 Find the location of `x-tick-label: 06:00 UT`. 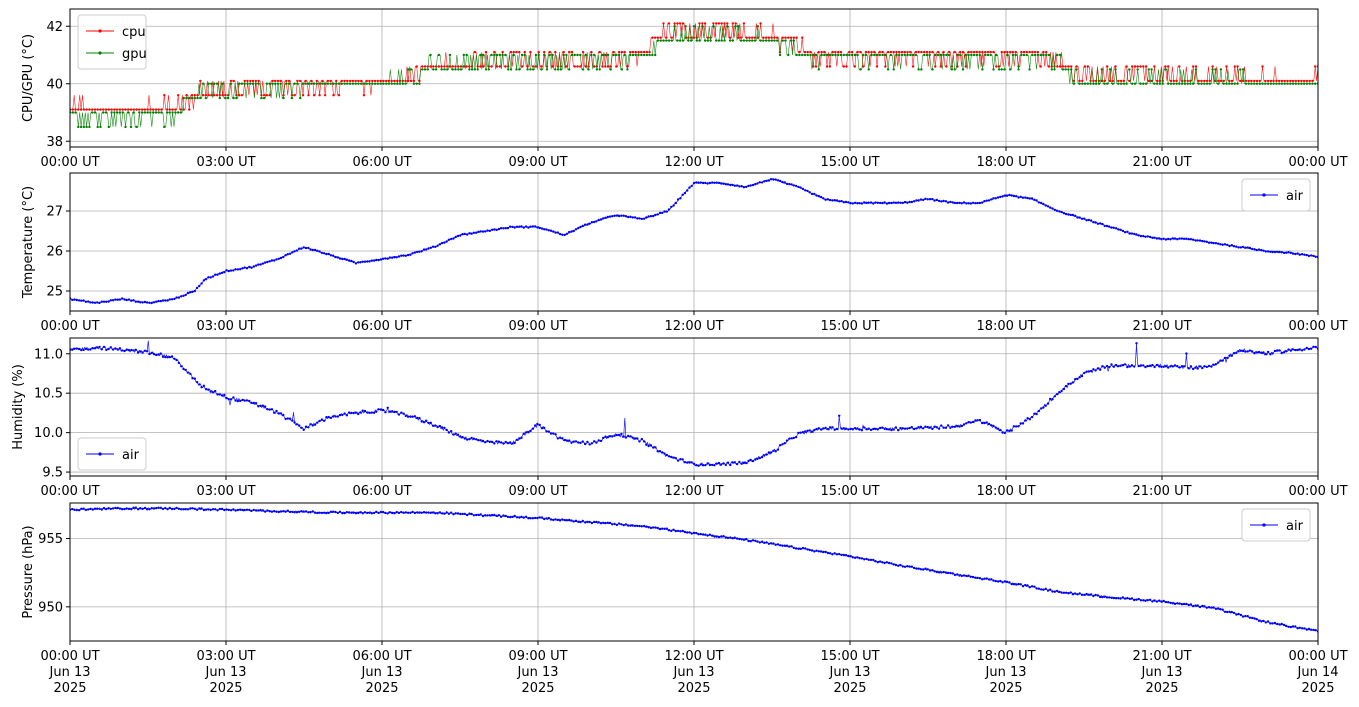

x-tick-label: 06:00 UT is located at coordinates (381, 326).